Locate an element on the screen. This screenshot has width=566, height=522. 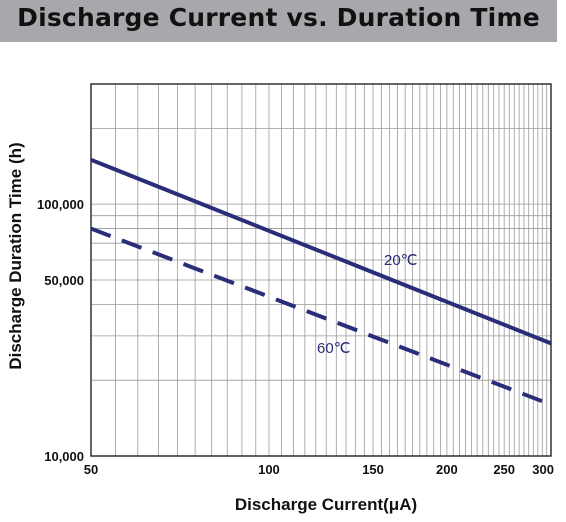
page-title: Discharge Current vs. Duration Time is located at coordinates (278, 17).